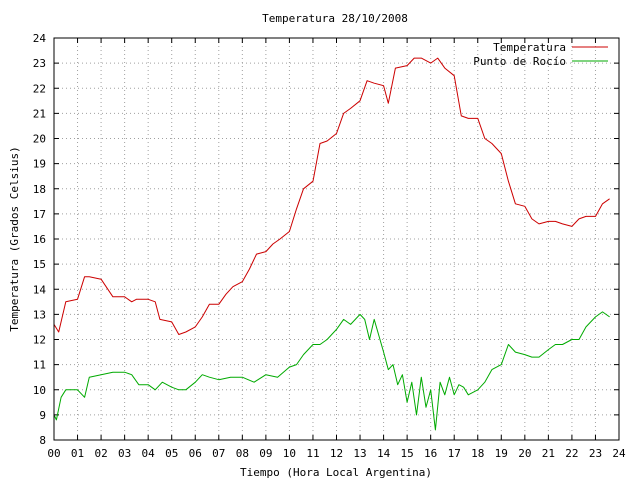 The image size is (640, 480). I want to click on x-tick-label: 03, so click(124, 453).